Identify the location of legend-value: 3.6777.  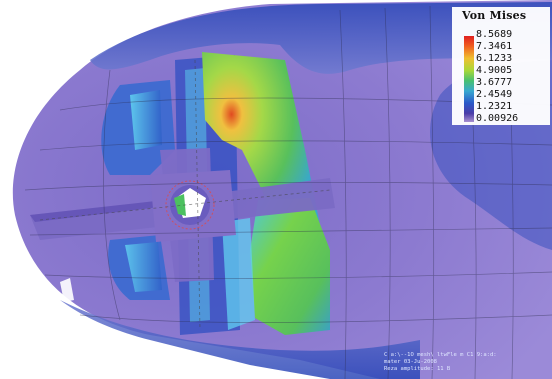
(494, 82).